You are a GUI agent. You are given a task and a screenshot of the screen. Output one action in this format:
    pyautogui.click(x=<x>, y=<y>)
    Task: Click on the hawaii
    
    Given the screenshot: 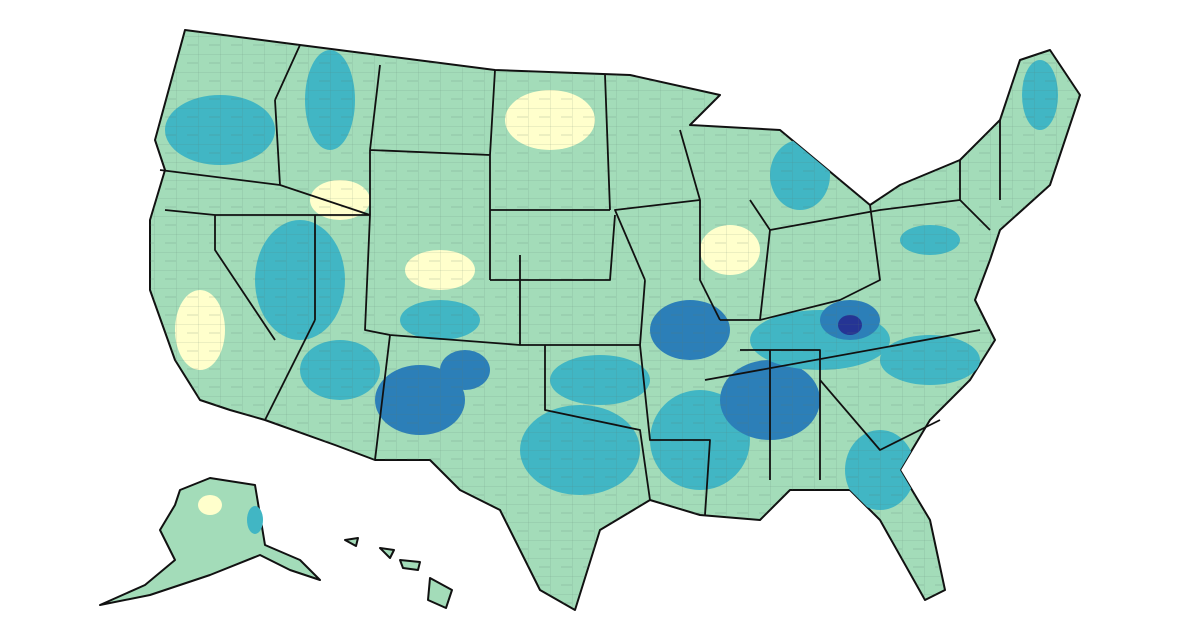 What is the action you would take?
    pyautogui.click(x=398, y=573)
    